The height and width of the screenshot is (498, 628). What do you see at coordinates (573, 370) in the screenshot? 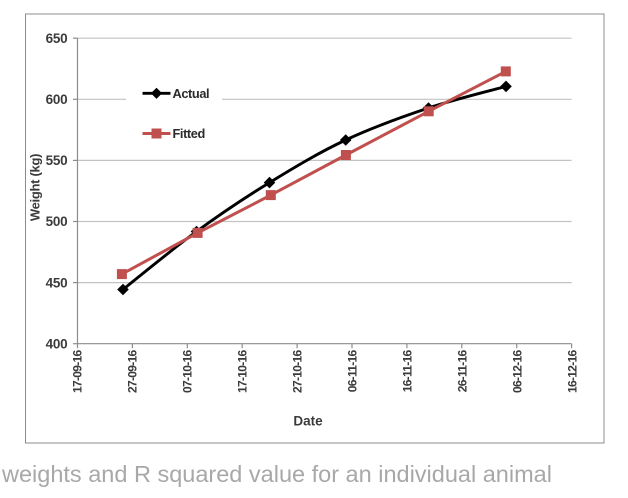
I see `svg-text: 16-12-16` at bounding box center [573, 370].